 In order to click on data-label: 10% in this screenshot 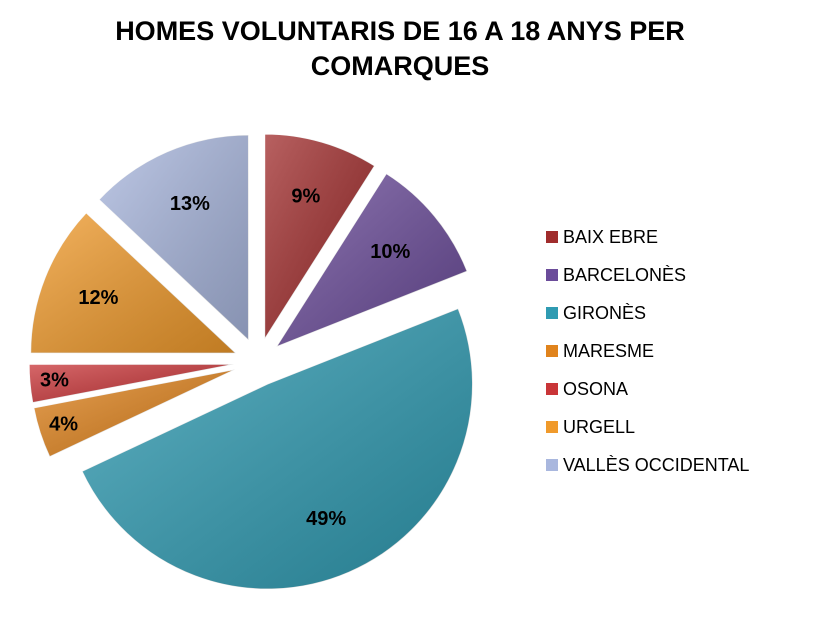, I will do `click(390, 252)`.